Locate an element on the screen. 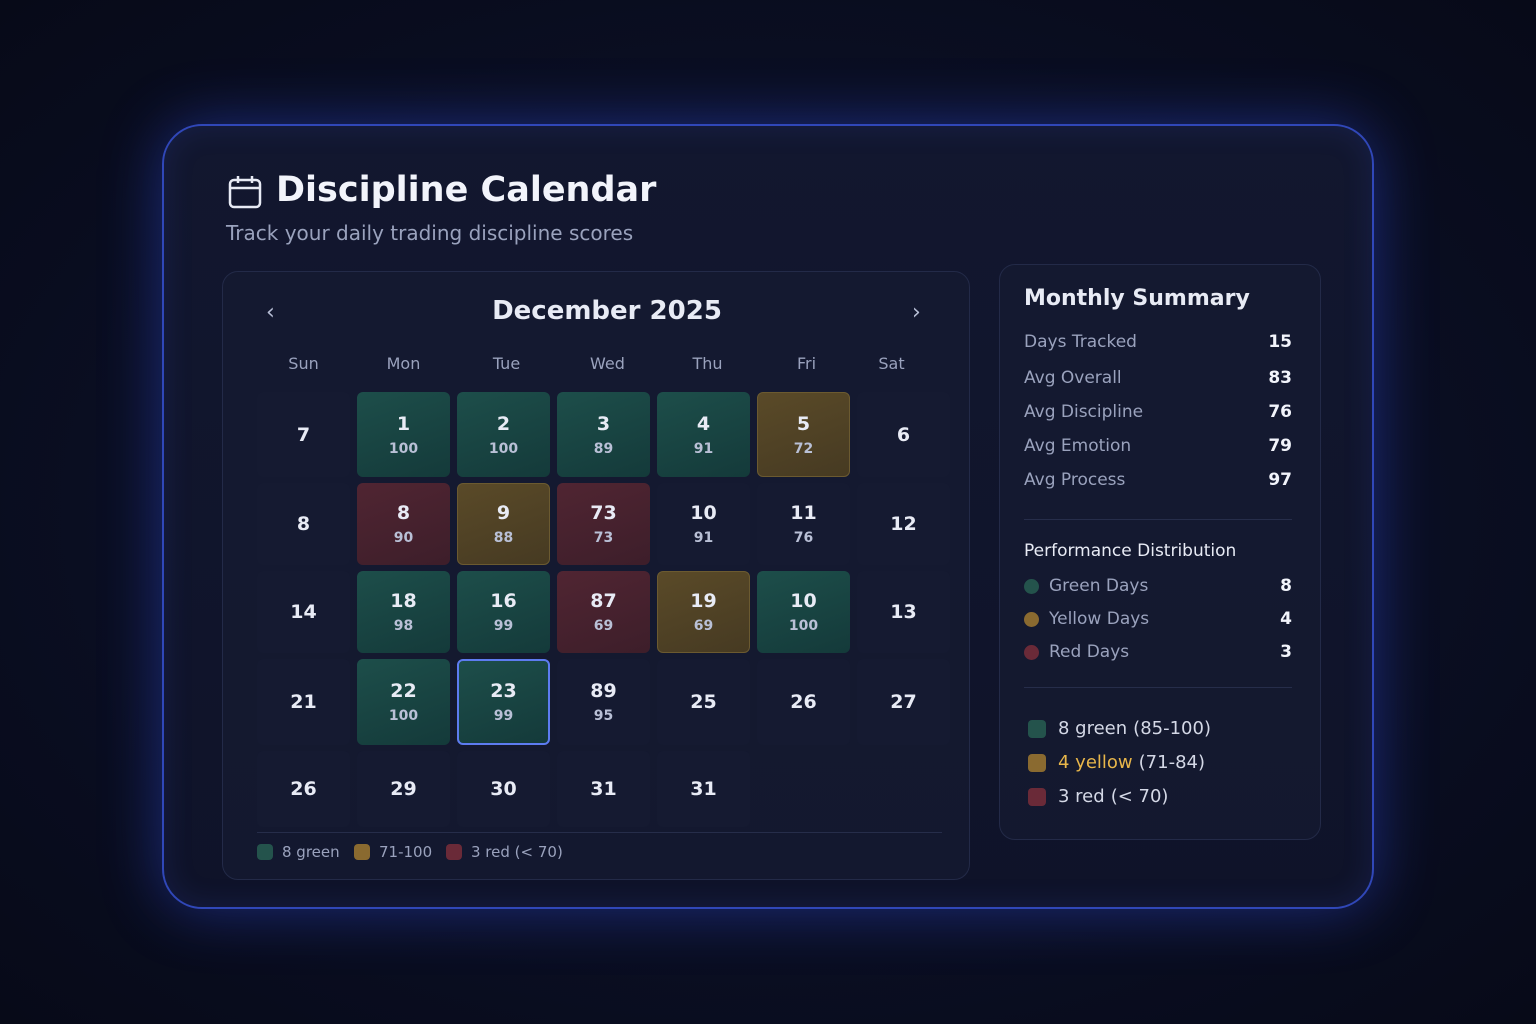 Image resolution: width=1536 pixels, height=1024 pixels. distribution-label: Yellow Days is located at coordinates (1086, 619).